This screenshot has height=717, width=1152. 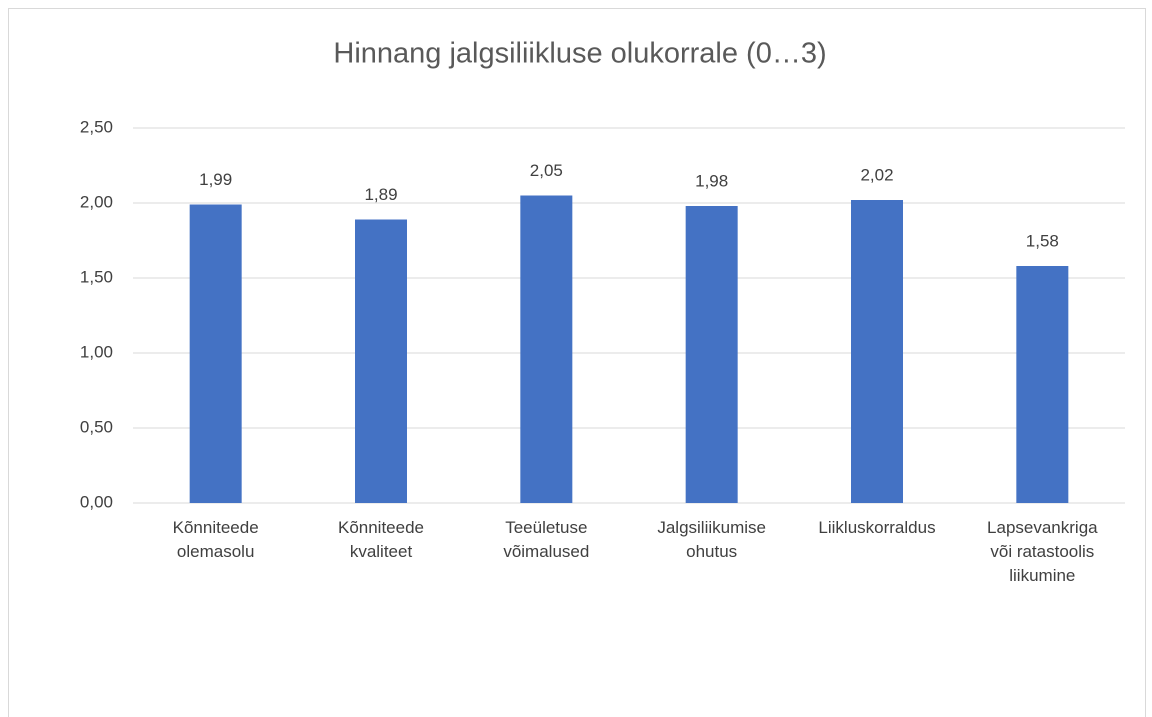 What do you see at coordinates (579, 54) in the screenshot?
I see `chart-title: Hinnang jalgsiliikluse olukorrale (0…3)` at bounding box center [579, 54].